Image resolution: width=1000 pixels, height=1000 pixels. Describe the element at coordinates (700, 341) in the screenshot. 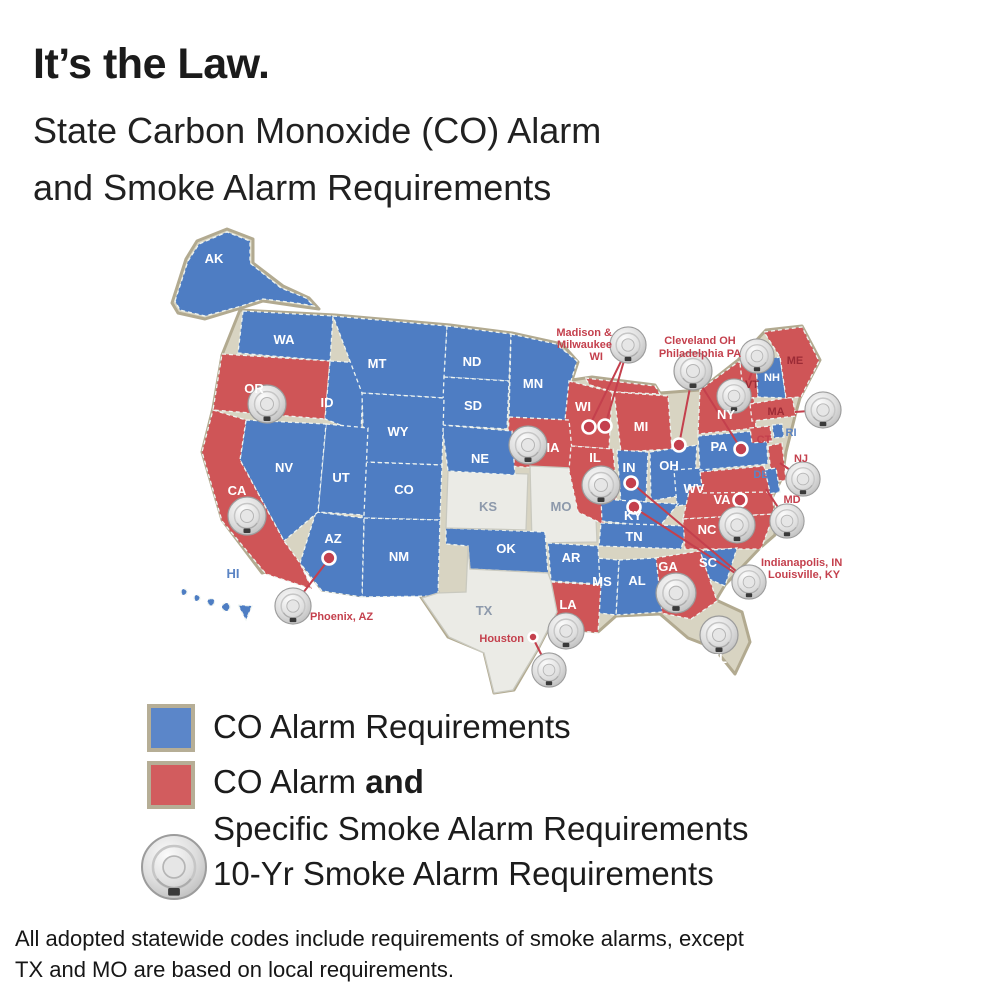

I see `callout-cleveland-line1: Cleveland OH` at that location.